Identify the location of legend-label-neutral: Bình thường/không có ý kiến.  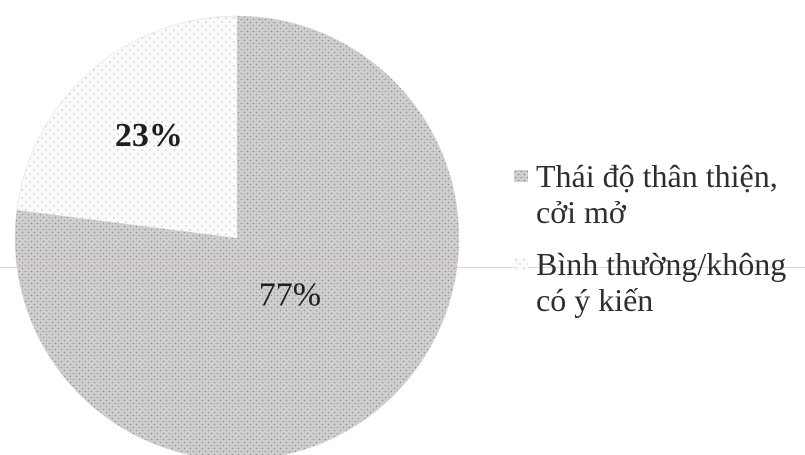
(661, 282).